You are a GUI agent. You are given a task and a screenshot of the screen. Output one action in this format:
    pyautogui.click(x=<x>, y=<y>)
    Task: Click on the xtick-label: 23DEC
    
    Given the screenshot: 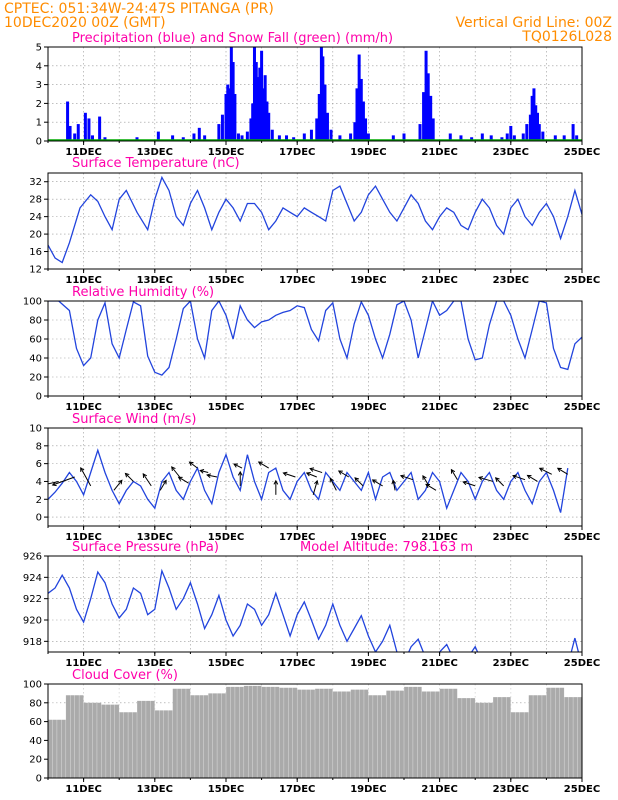 What is the action you would take?
    pyautogui.click(x=511, y=663)
    